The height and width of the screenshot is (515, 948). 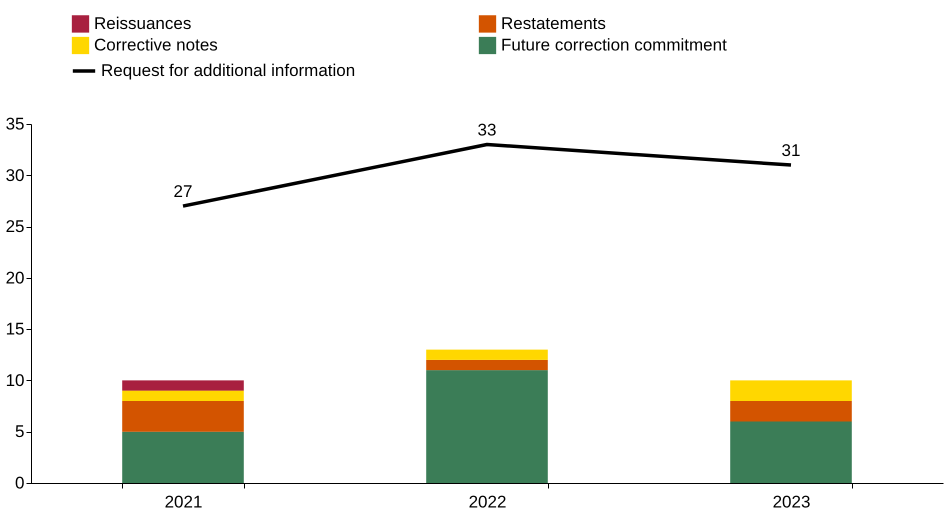 I want to click on y-tick-label: 20, so click(x=15, y=278).